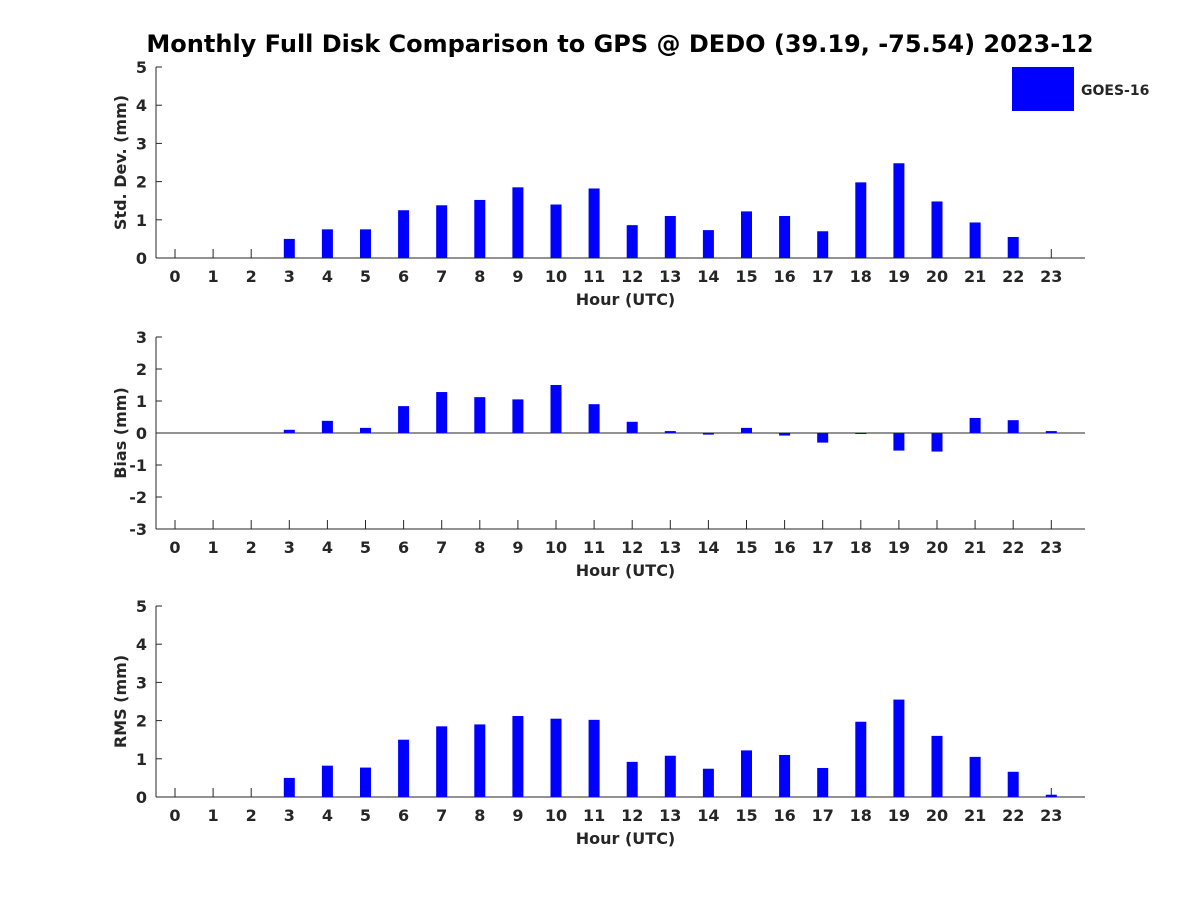  What do you see at coordinates (784, 547) in the screenshot?
I see `x-tick-label: 16` at bounding box center [784, 547].